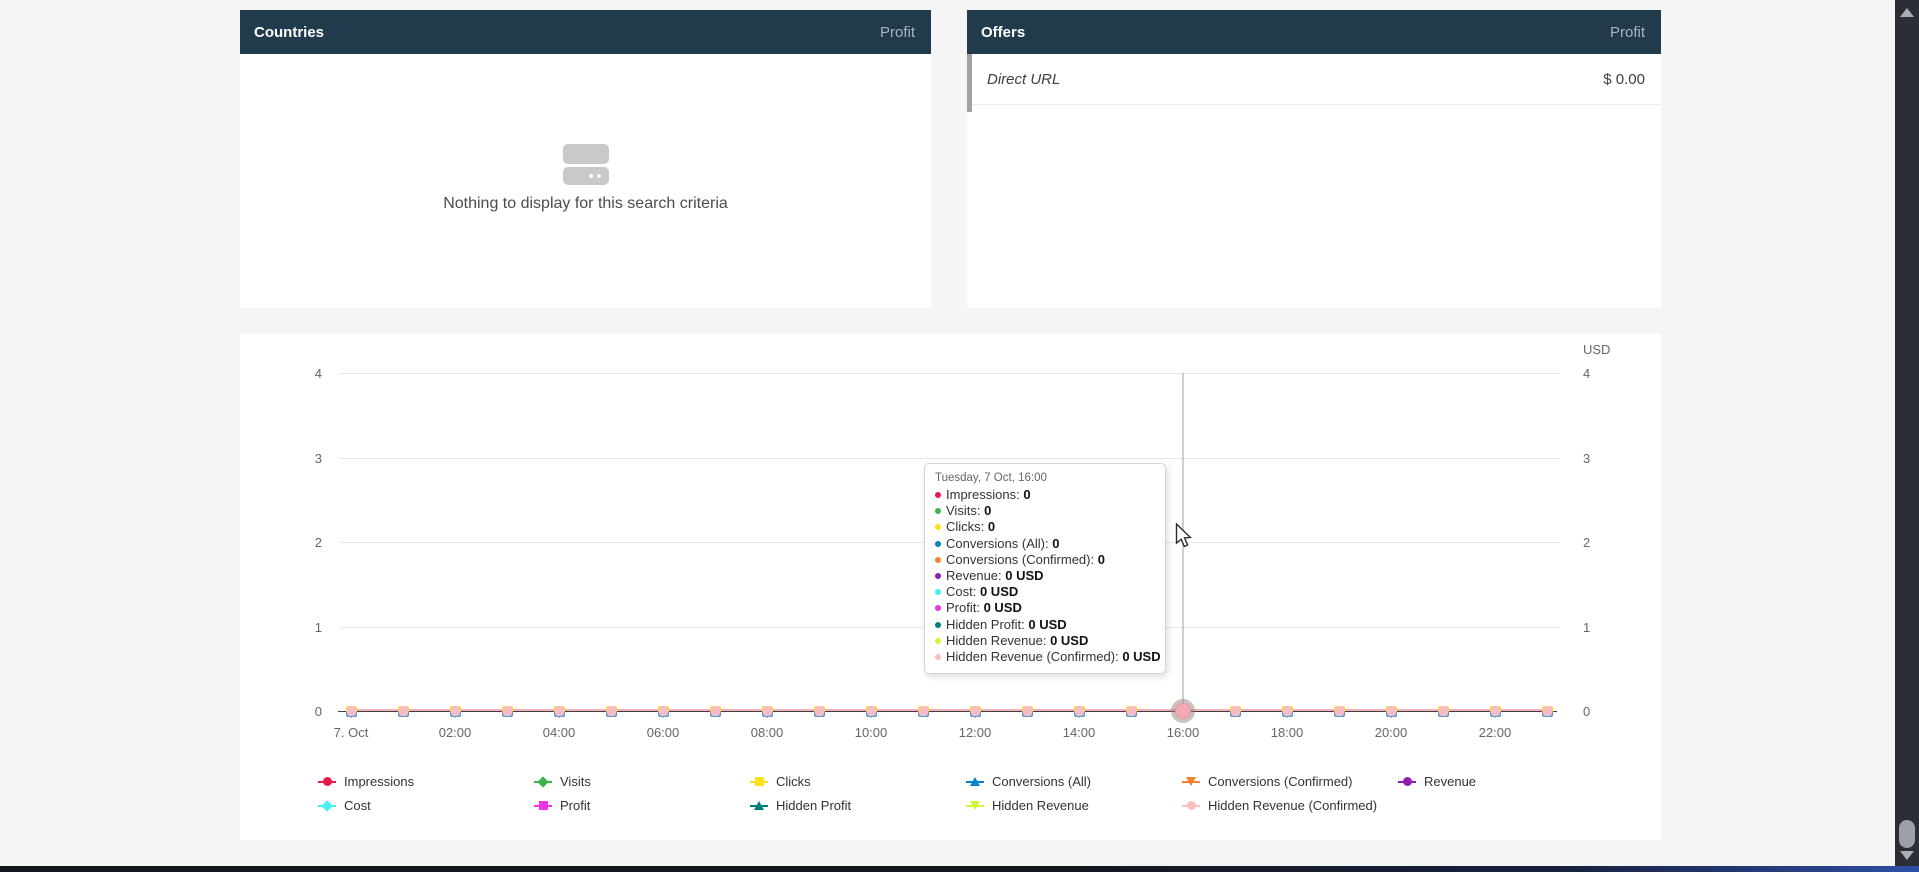 The height and width of the screenshot is (872, 1919). What do you see at coordinates (858, 805) in the screenshot?
I see `legend-item-hidden-profit: Hidden Profit` at bounding box center [858, 805].